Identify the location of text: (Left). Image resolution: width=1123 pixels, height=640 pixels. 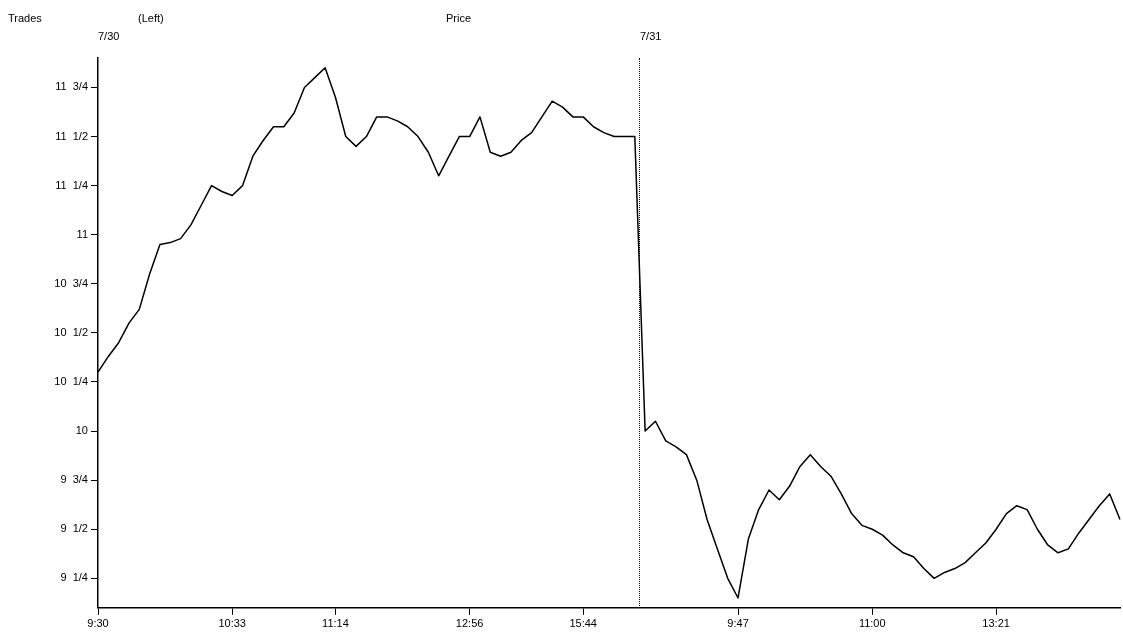
(151, 18).